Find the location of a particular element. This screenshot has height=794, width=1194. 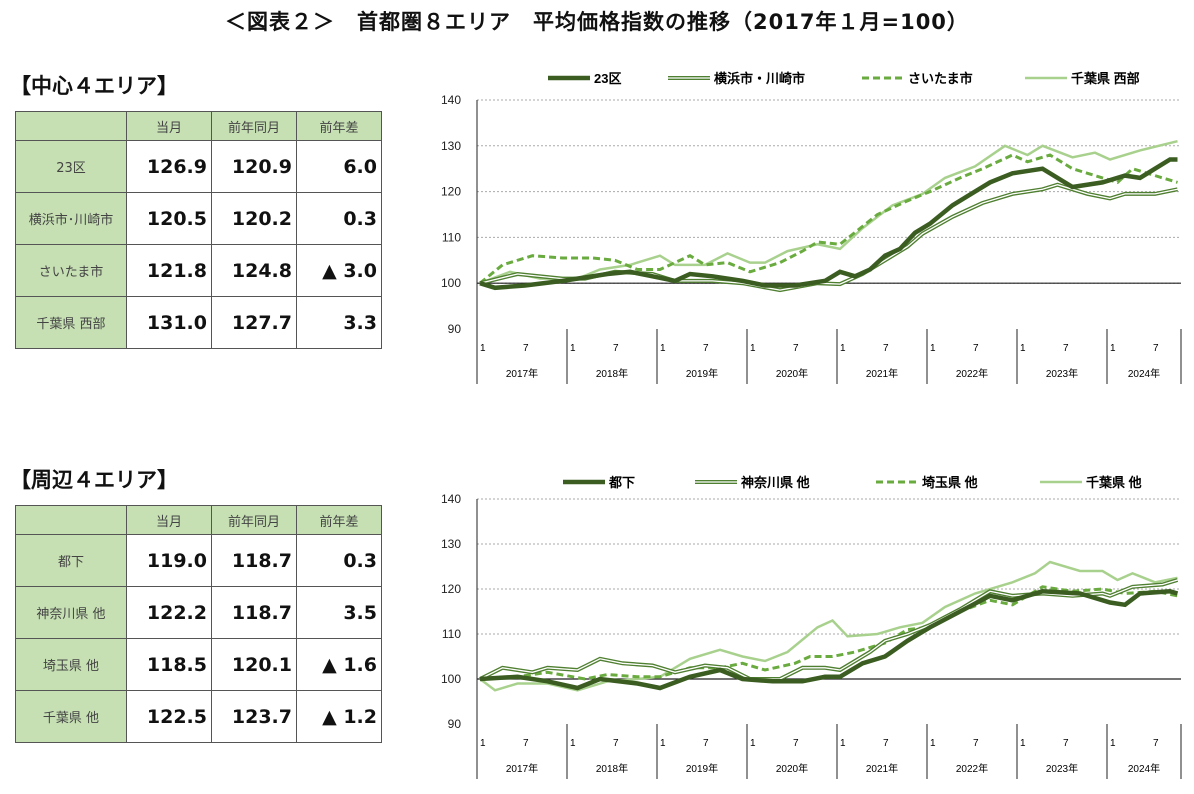

row-label: 都下 is located at coordinates (71, 560).